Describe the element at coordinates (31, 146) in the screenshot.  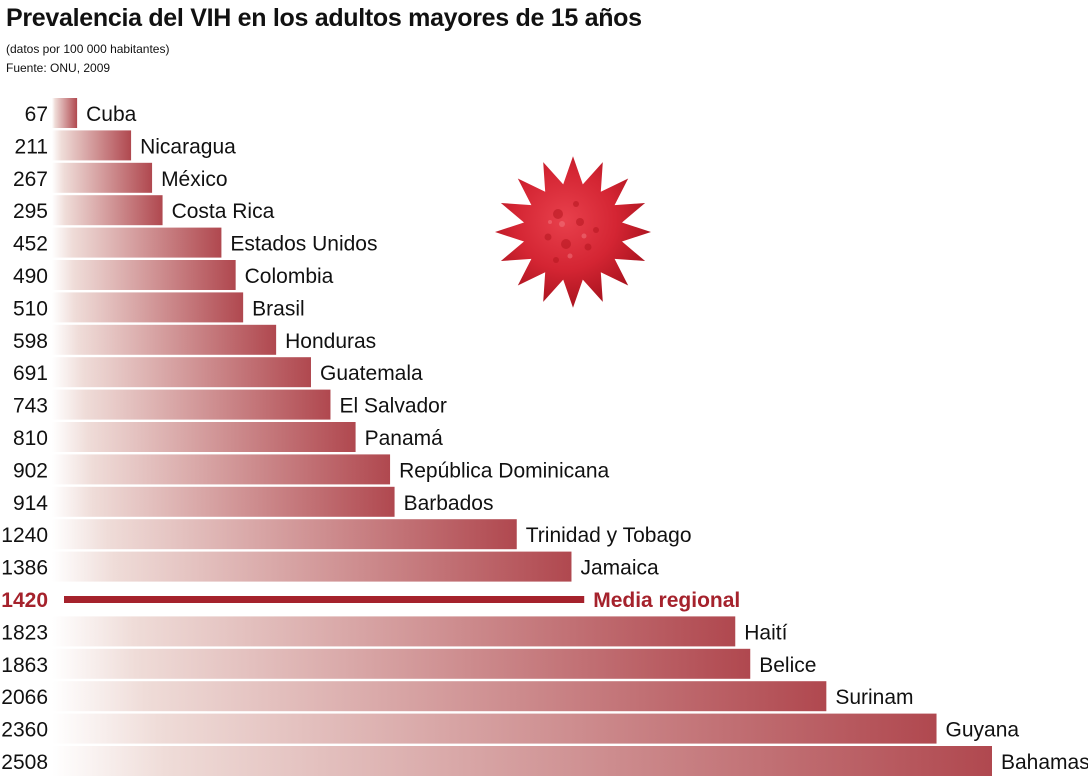
I see `value-label: 211` at that location.